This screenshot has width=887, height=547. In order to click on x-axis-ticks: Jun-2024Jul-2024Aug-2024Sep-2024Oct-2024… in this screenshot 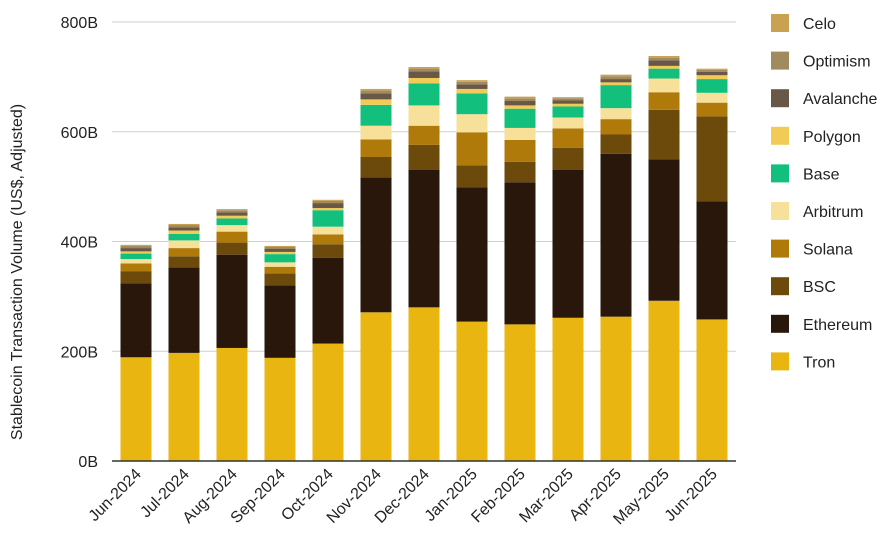, I will do `click(403, 497)`.